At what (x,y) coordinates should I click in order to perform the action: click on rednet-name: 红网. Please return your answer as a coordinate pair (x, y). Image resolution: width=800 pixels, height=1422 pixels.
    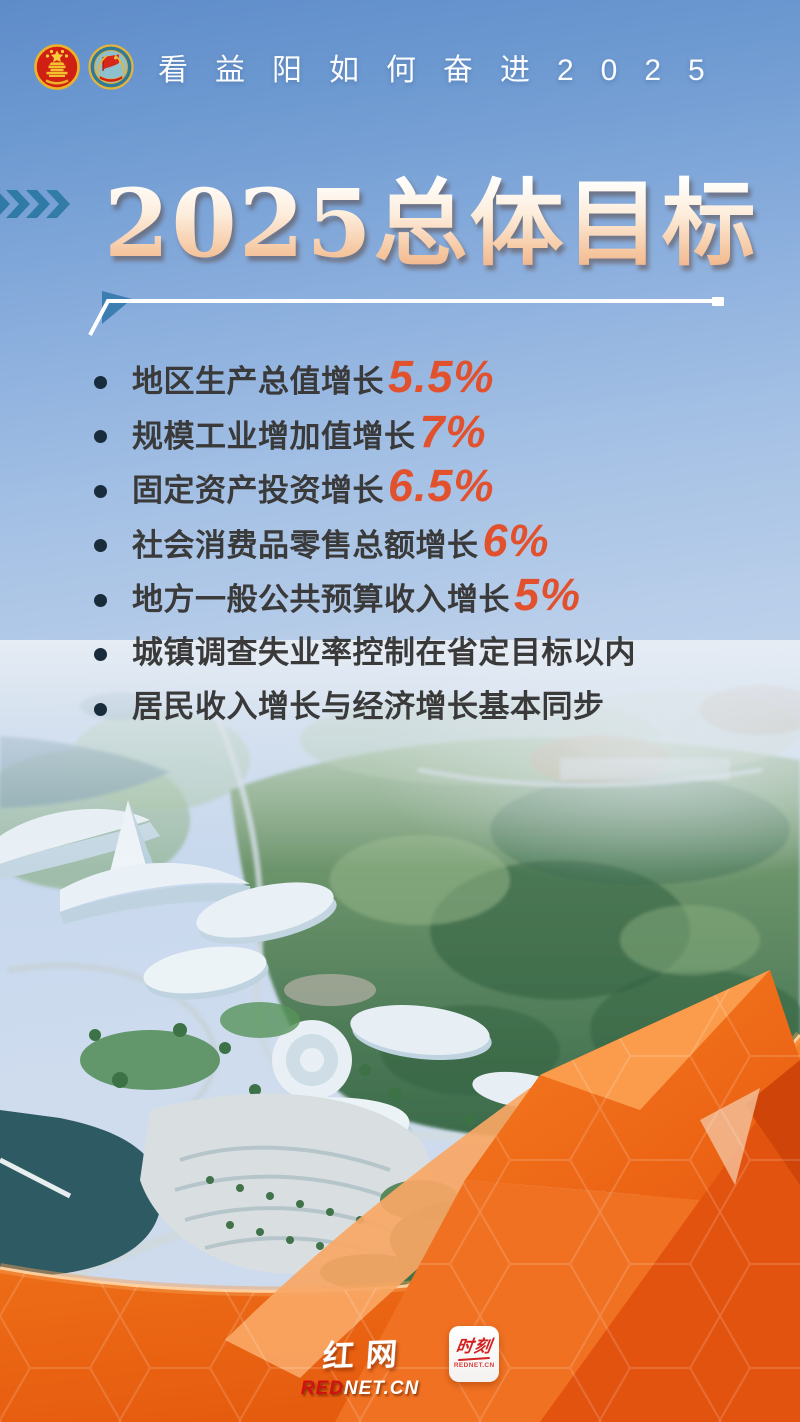
    Looking at the image, I should click on (366, 1355).